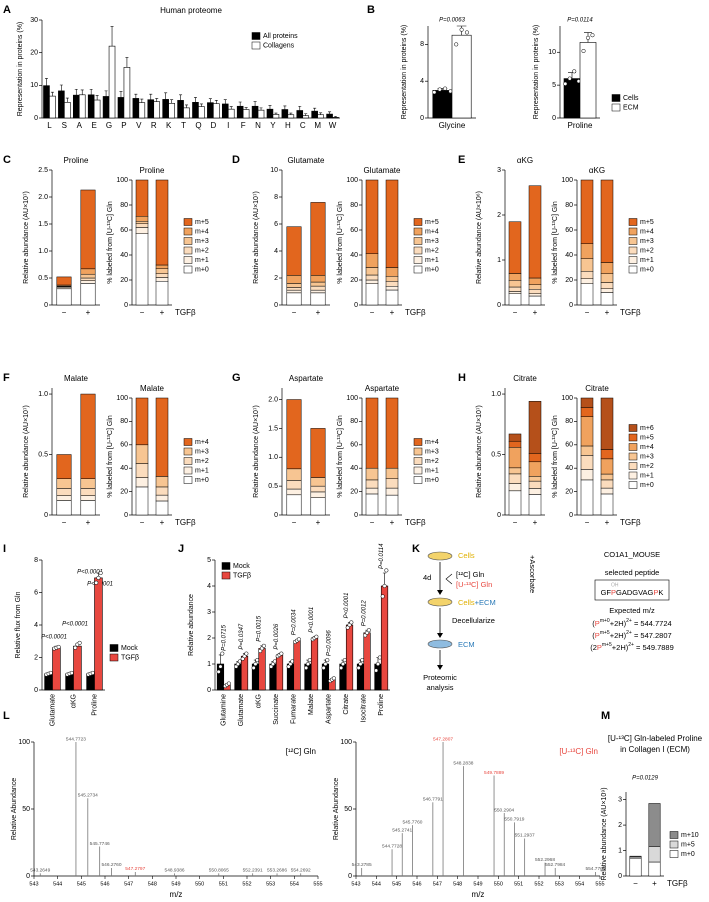 Image resolution: width=709 pixels, height=902 pixels. What do you see at coordinates (241, 566) in the screenshot?
I see `legend-label: Mock` at bounding box center [241, 566].